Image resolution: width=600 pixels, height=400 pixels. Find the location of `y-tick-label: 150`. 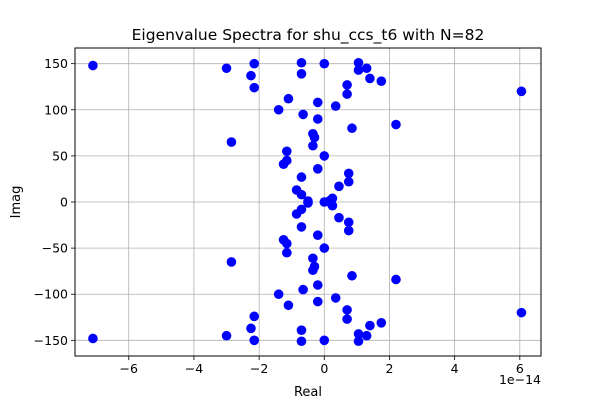

y-tick-label: 150 is located at coordinates (56, 63).